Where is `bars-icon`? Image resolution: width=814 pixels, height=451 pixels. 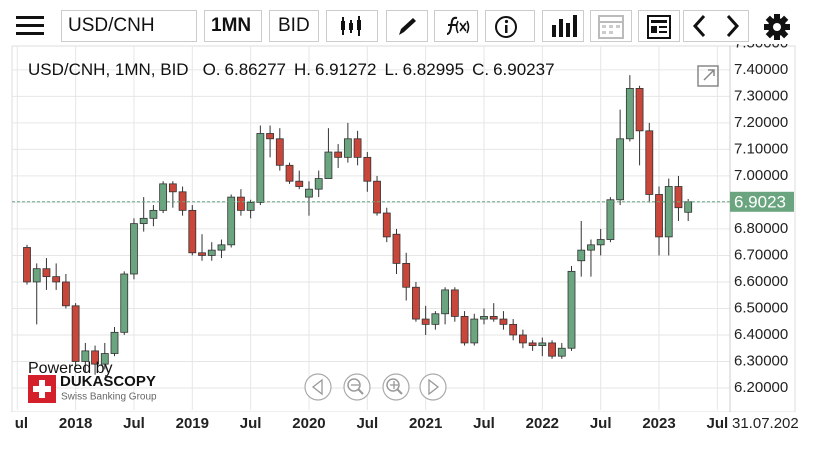 bars-icon is located at coordinates (564, 26).